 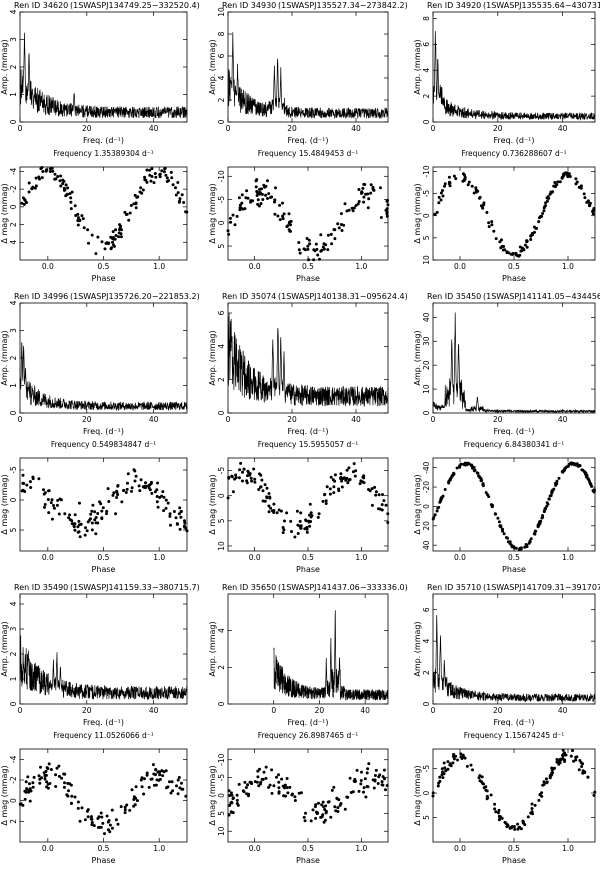 I want to click on y-tick-label: 4, so click(x=426, y=641).